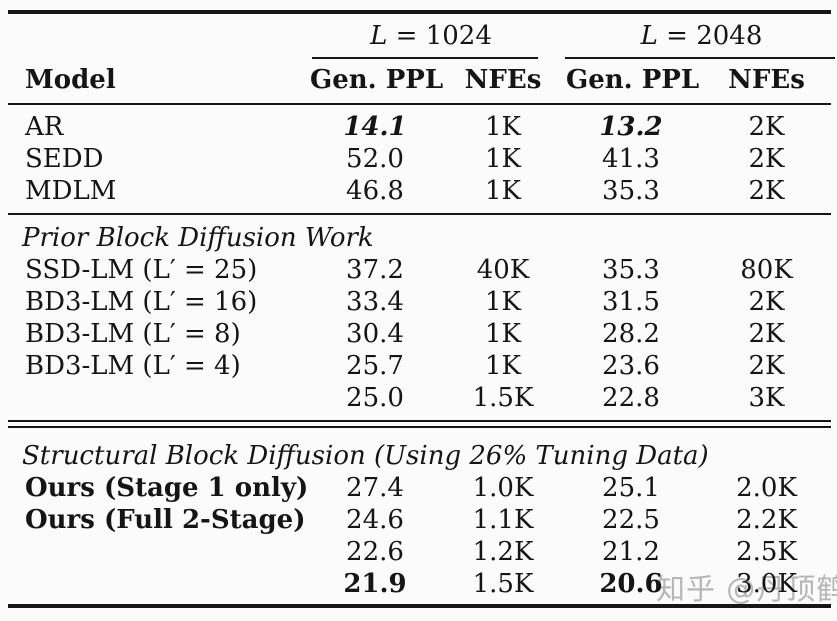 Image resolution: width=837 pixels, height=621 pixels. I want to click on table-row: MDLM 46.8 1K 35.3 2K, so click(418, 191).